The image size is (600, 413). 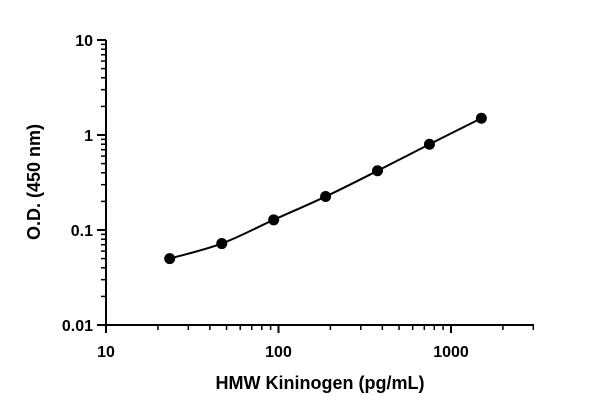 I want to click on x-ticks: 10 100 1000, so click(x=316, y=343).